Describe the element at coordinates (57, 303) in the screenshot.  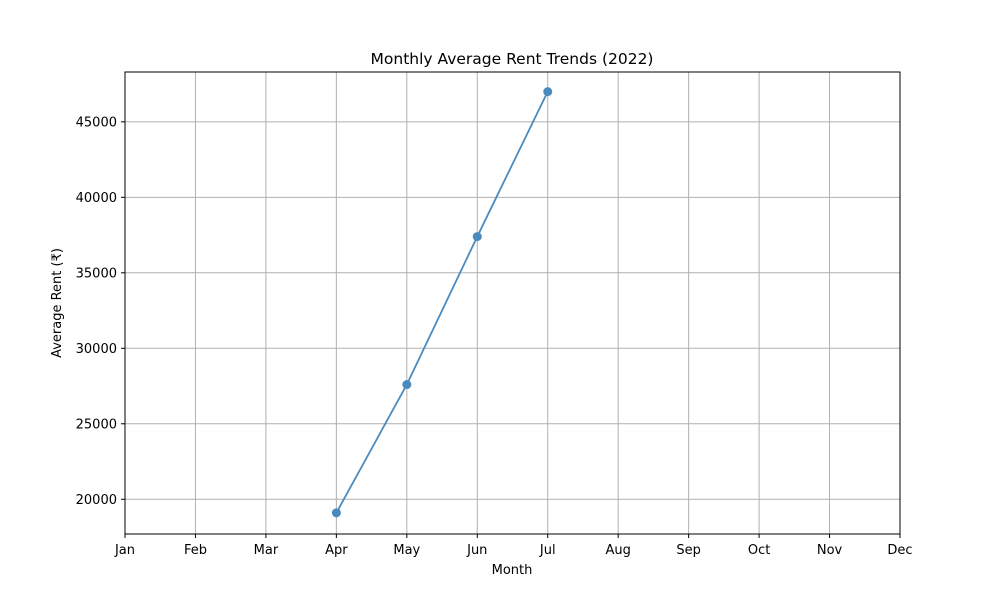
I see `y-axis-title: Average Rent (₹)` at that location.